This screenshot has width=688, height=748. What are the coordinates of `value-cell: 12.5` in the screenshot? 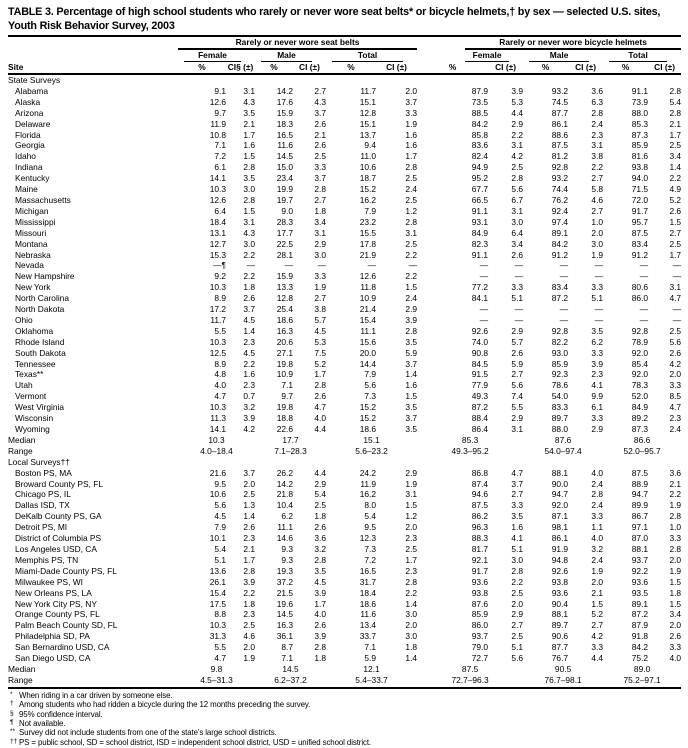 It's located at (217, 352).